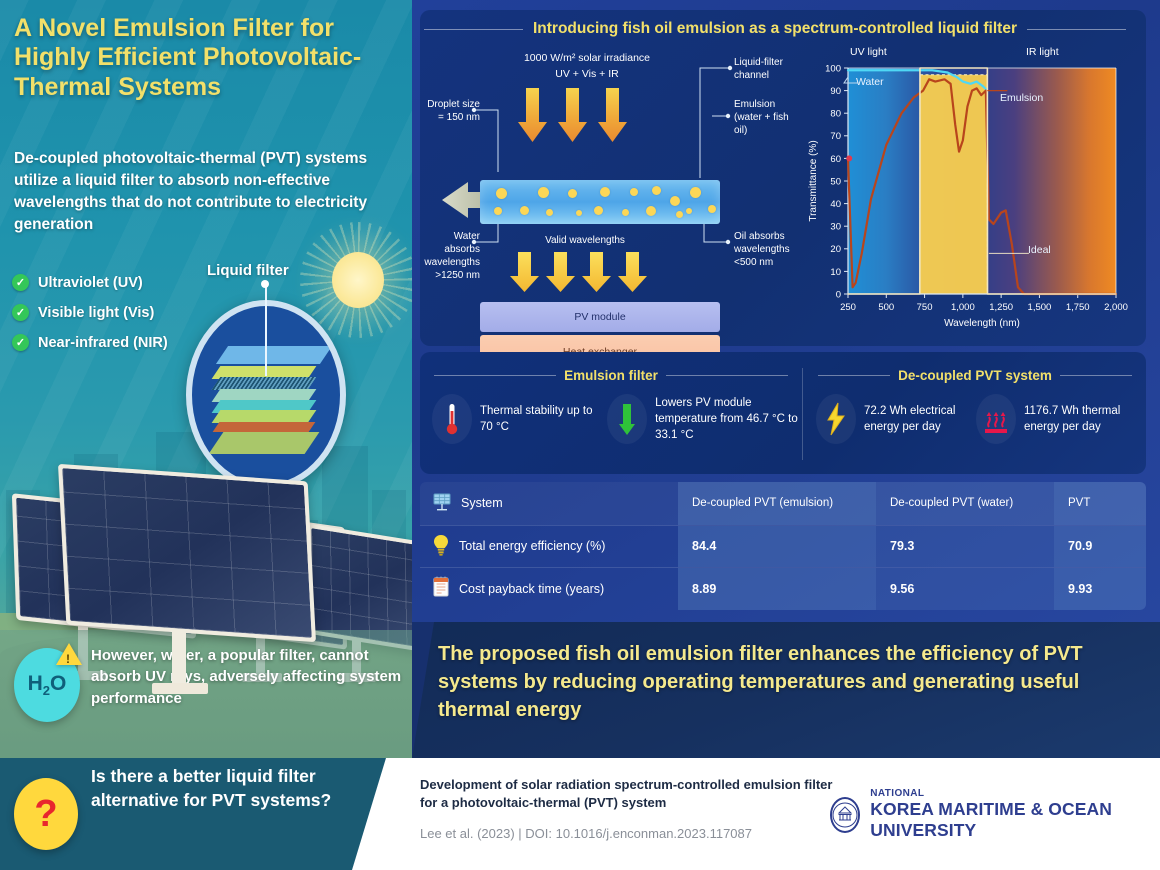 This screenshot has width=1160, height=870. Describe the element at coordinates (549, 589) in the screenshot. I see `table-row-label-cell: Cost payback time (years)` at that location.